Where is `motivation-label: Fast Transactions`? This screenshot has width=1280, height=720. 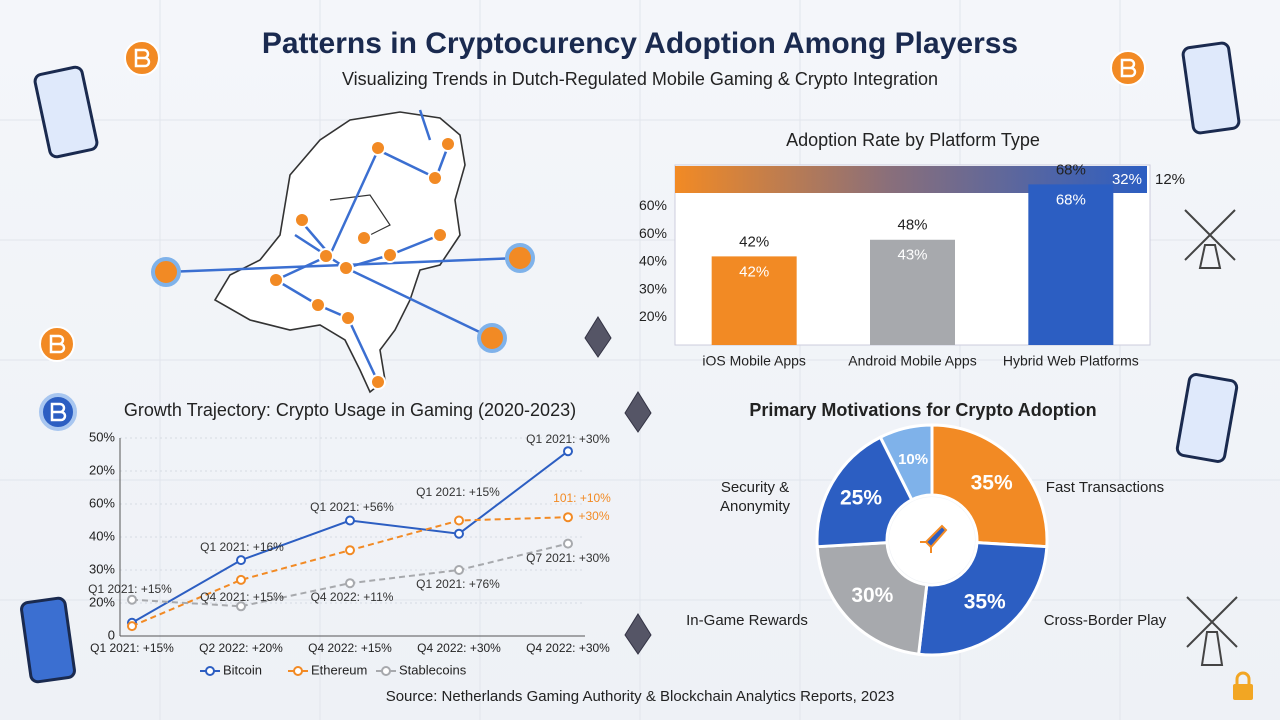
motivation-label: Fast Transactions is located at coordinates (1105, 487).